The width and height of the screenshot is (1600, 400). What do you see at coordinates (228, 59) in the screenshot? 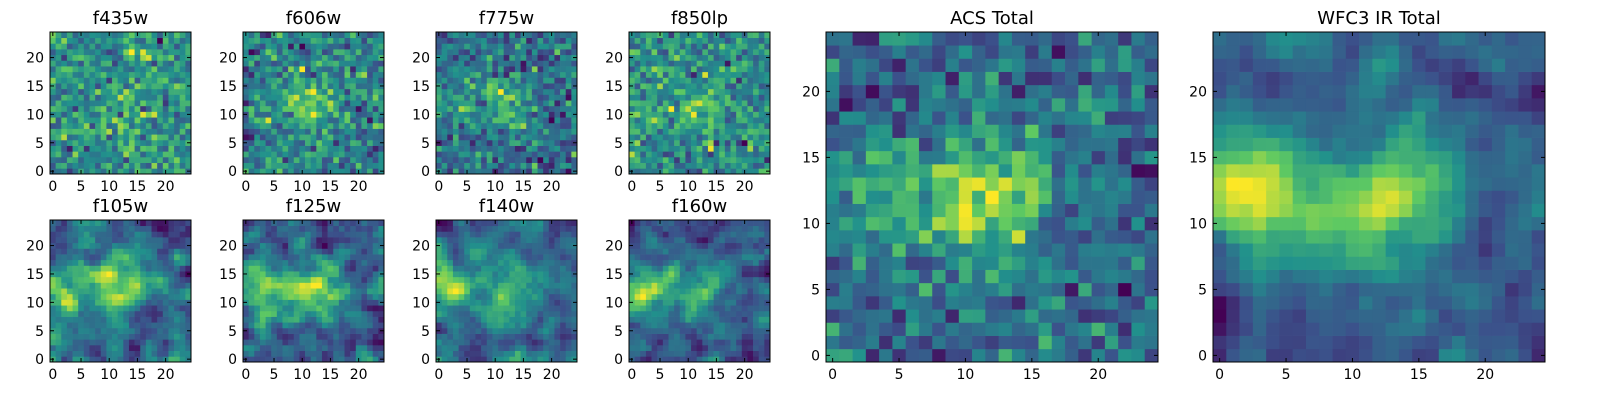
I see `y-tick-label: 20` at bounding box center [228, 59].